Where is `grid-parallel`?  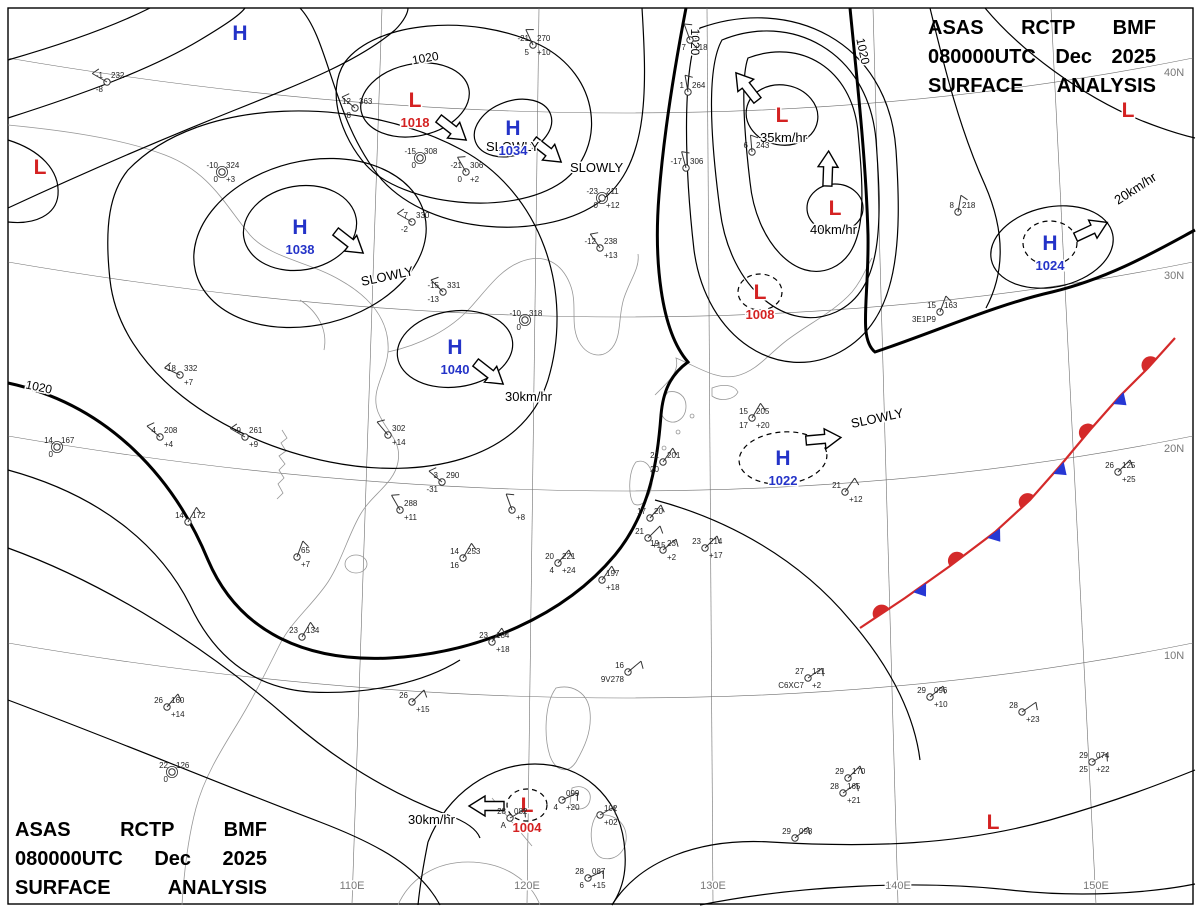 grid-parallel is located at coordinates (600, 289).